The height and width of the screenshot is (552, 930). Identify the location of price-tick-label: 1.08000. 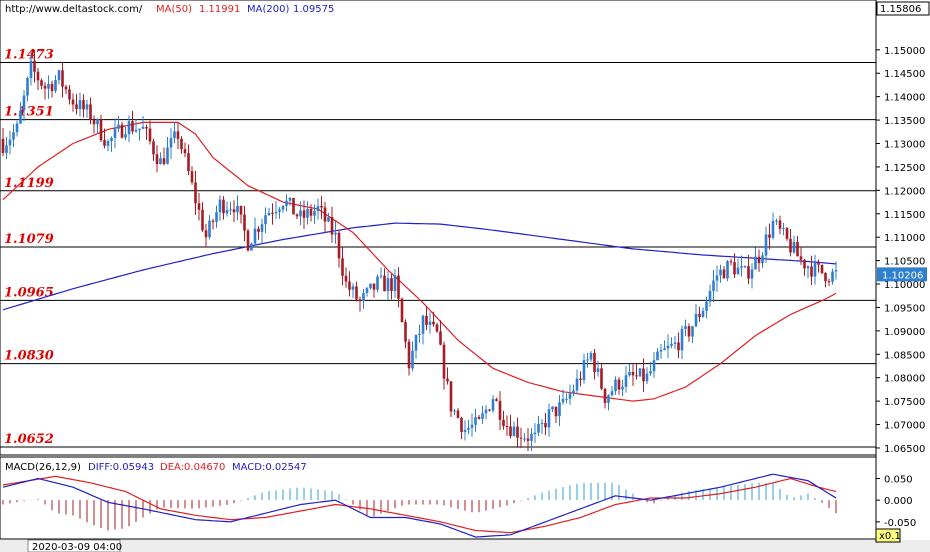
(904, 379).